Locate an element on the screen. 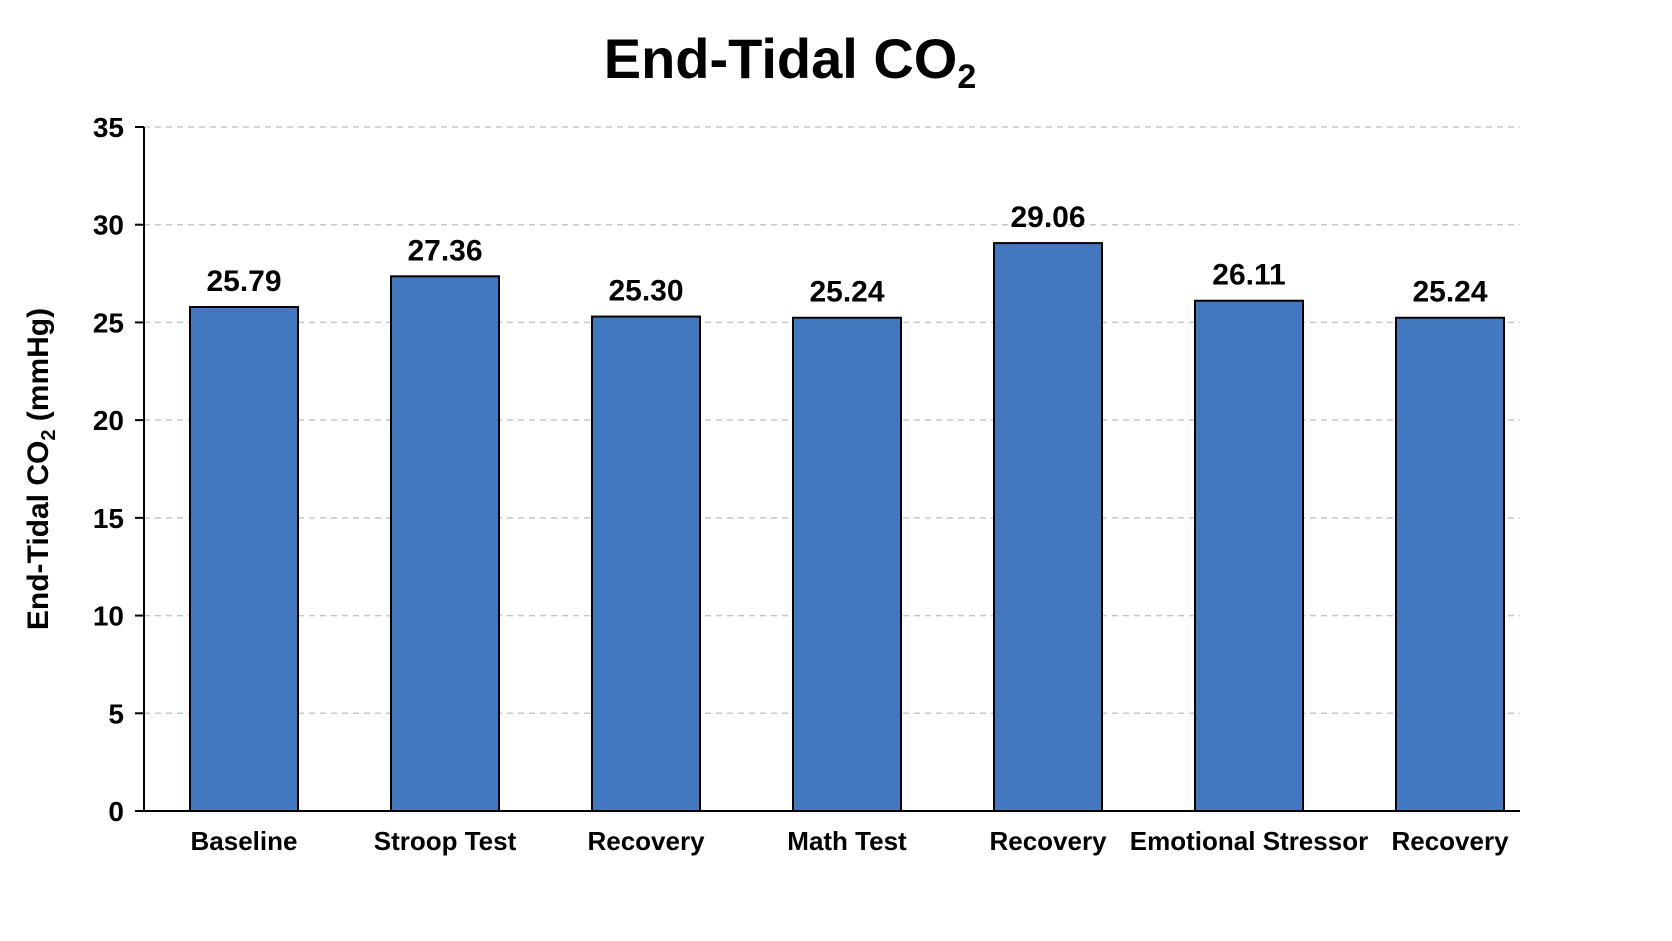  xtick-label: Emotional Stressor is located at coordinates (1249, 841).